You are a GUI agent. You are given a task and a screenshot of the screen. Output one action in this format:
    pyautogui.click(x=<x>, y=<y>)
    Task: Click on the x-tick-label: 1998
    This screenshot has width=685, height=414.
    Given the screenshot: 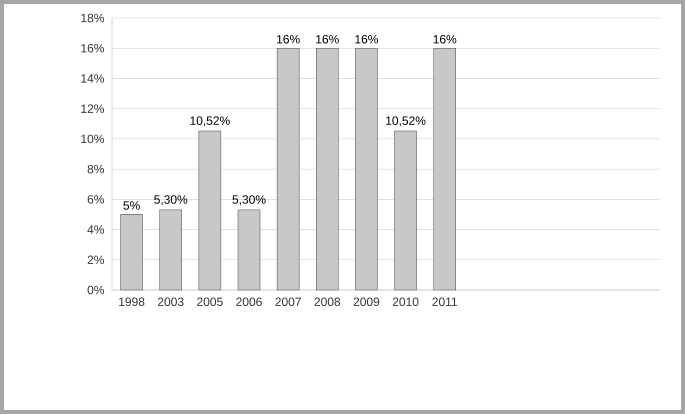 What is the action you would take?
    pyautogui.click(x=131, y=302)
    